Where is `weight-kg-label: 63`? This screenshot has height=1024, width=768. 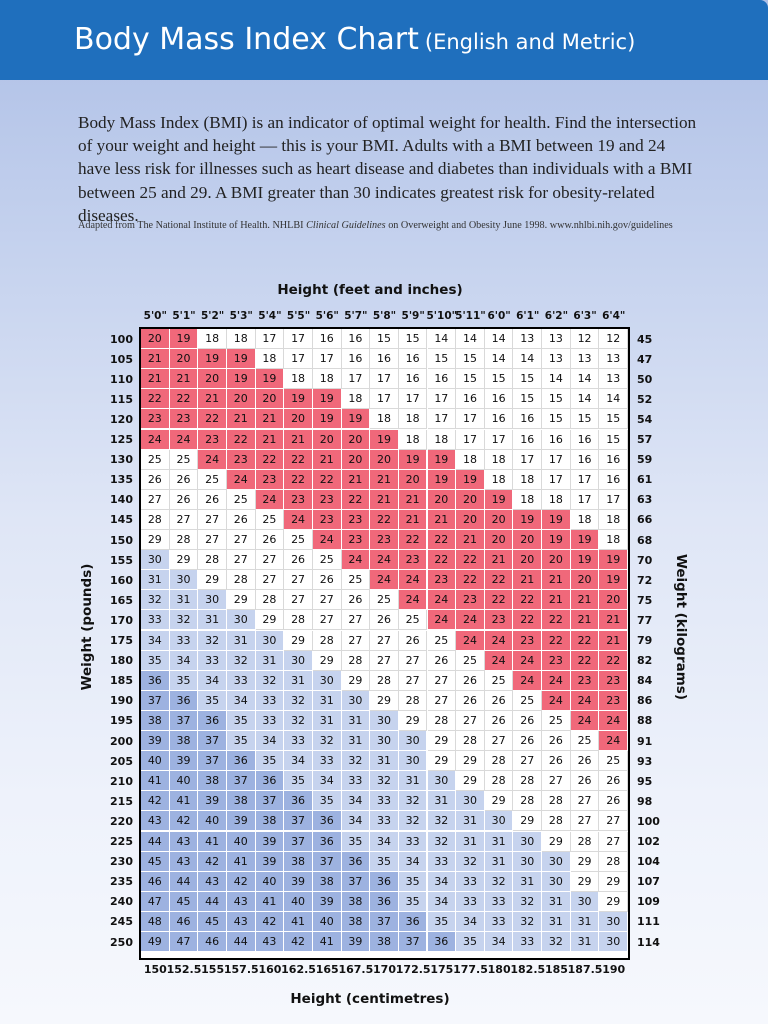
weight-kg-label: 63 is located at coordinates (645, 500).